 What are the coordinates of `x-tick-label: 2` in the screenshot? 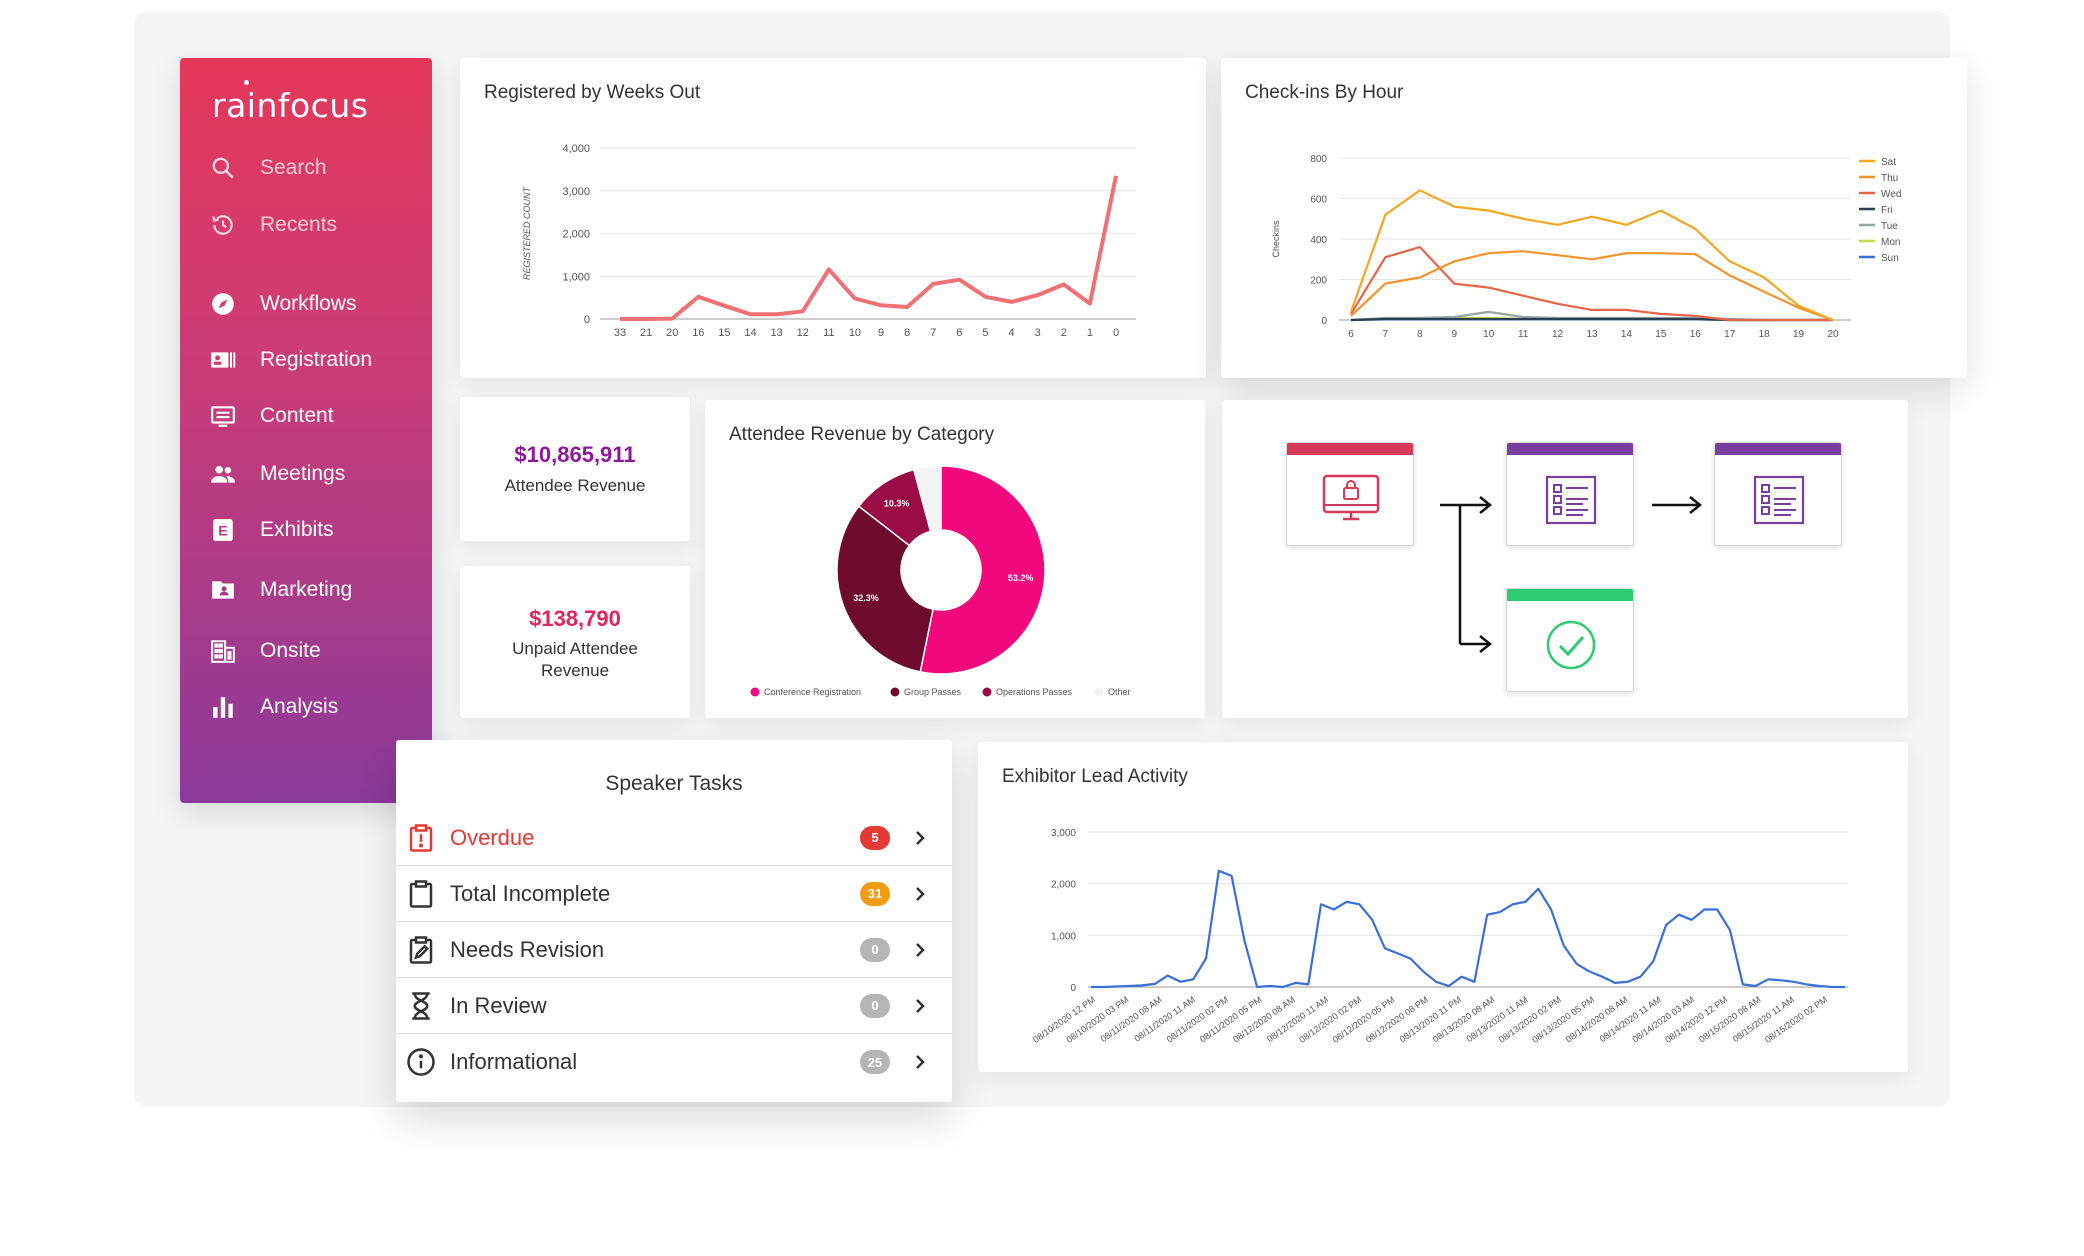 It's located at (1064, 333).